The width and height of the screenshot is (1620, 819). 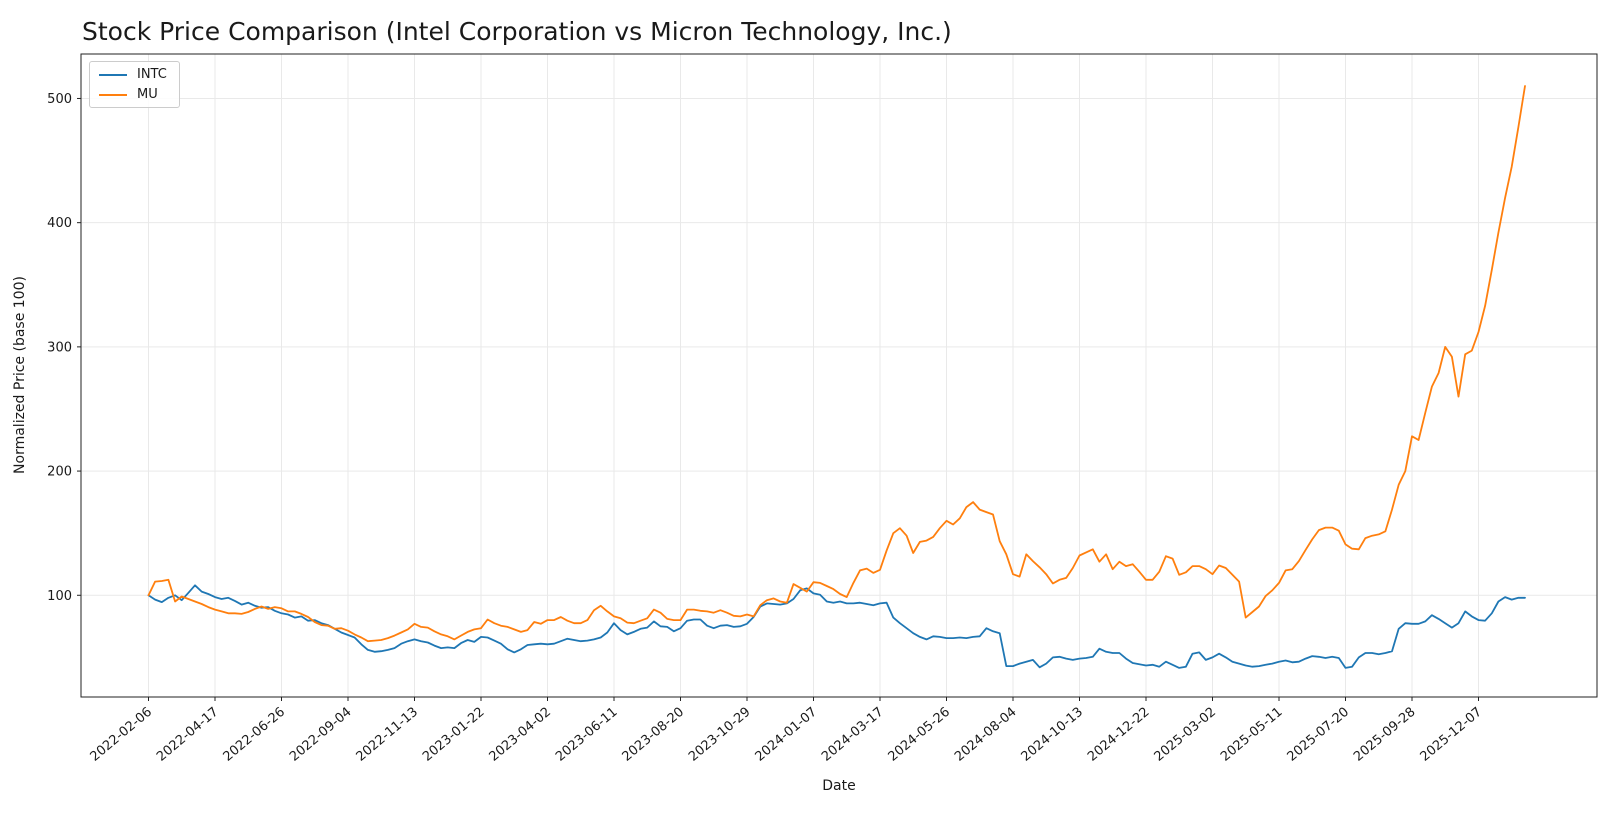 I want to click on x-tick-label: 2023-10-29, so click(x=720, y=735).